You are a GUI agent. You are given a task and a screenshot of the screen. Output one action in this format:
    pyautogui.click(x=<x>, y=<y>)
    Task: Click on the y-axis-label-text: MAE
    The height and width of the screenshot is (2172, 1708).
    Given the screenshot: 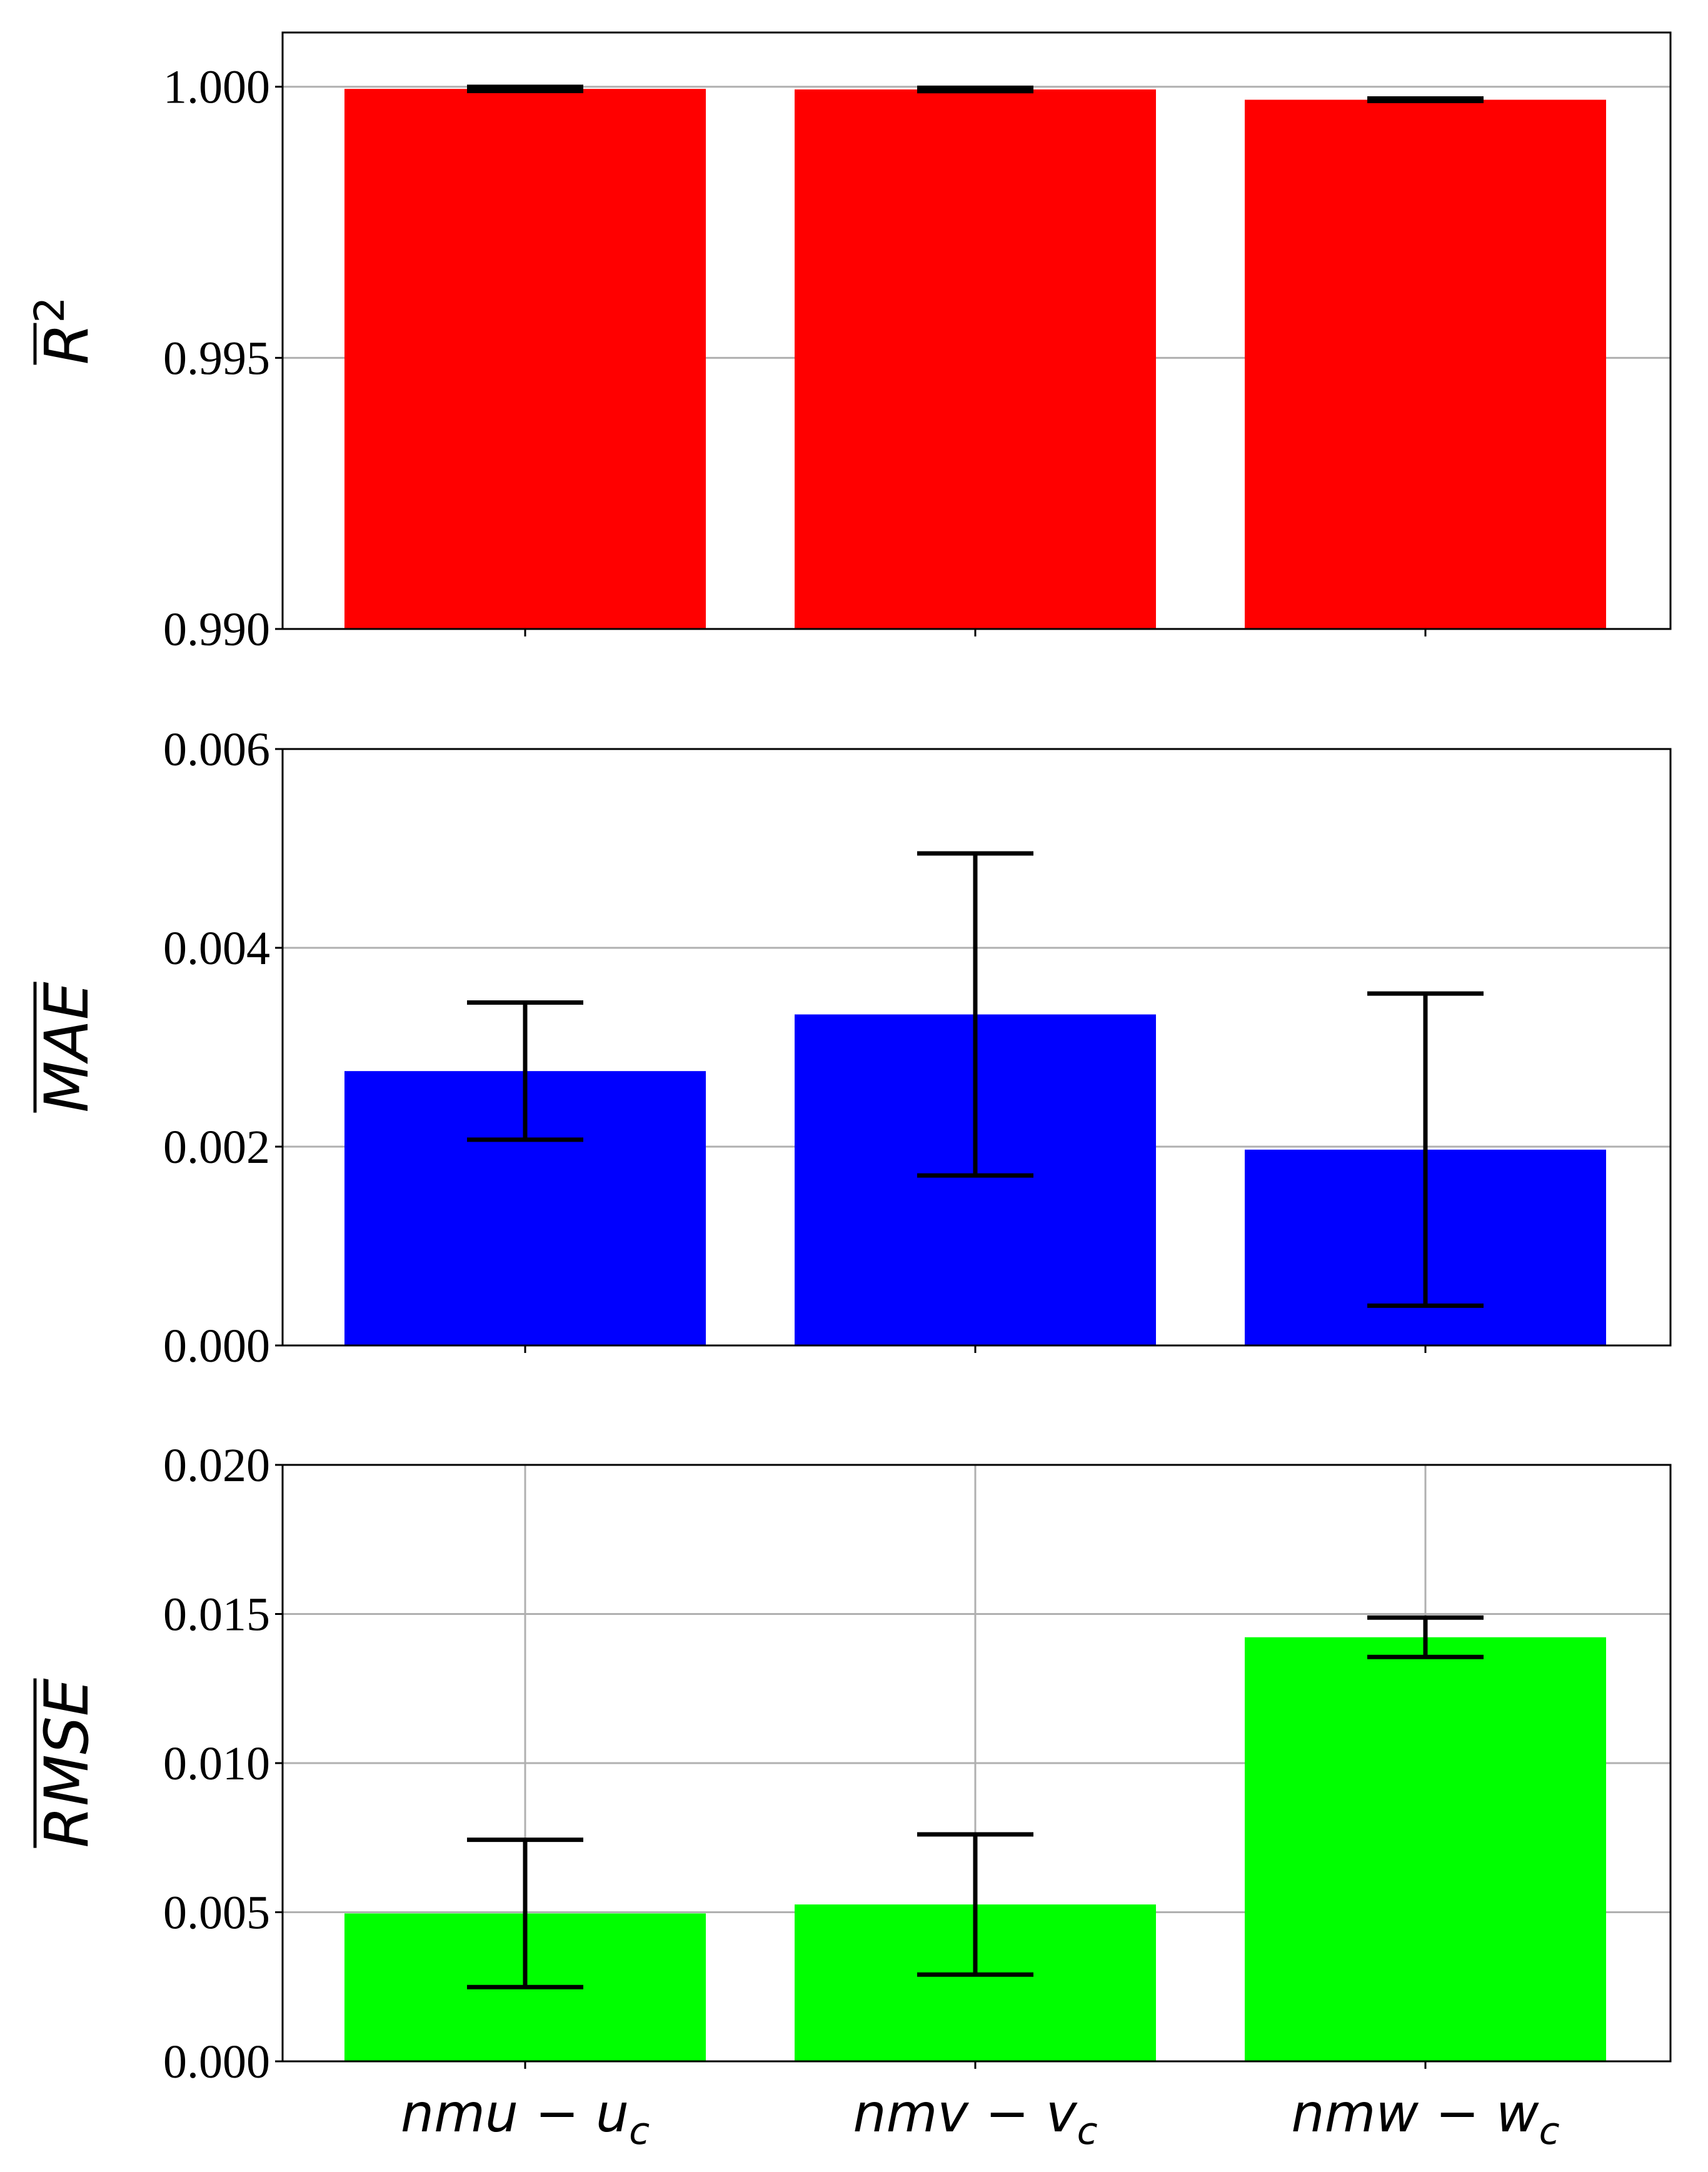 What is the action you would take?
    pyautogui.click(x=67, y=1047)
    